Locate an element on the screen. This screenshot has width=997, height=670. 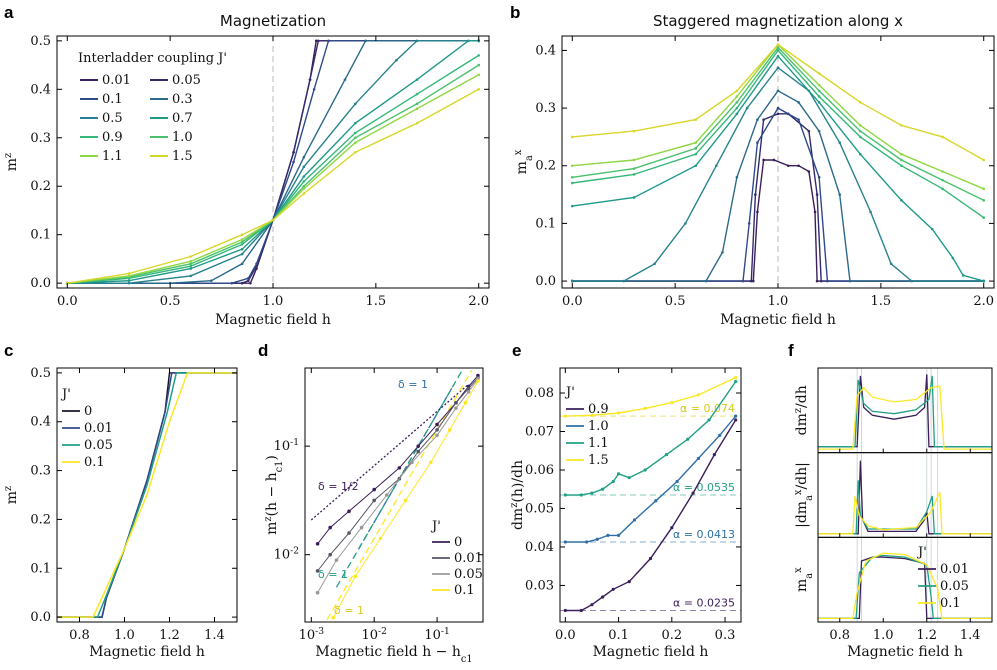
series-line-1.0 is located at coordinates (778, 123).